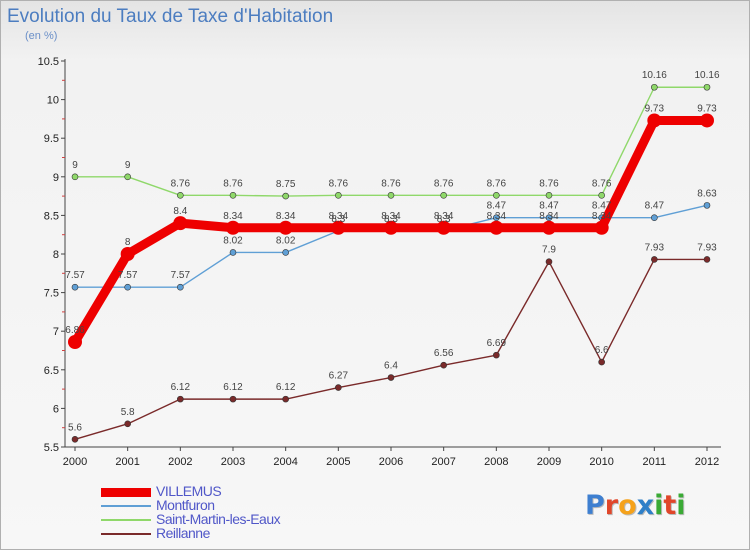 This screenshot has width=750, height=550. What do you see at coordinates (611, 505) in the screenshot?
I see `logo-letter: r` at bounding box center [611, 505].